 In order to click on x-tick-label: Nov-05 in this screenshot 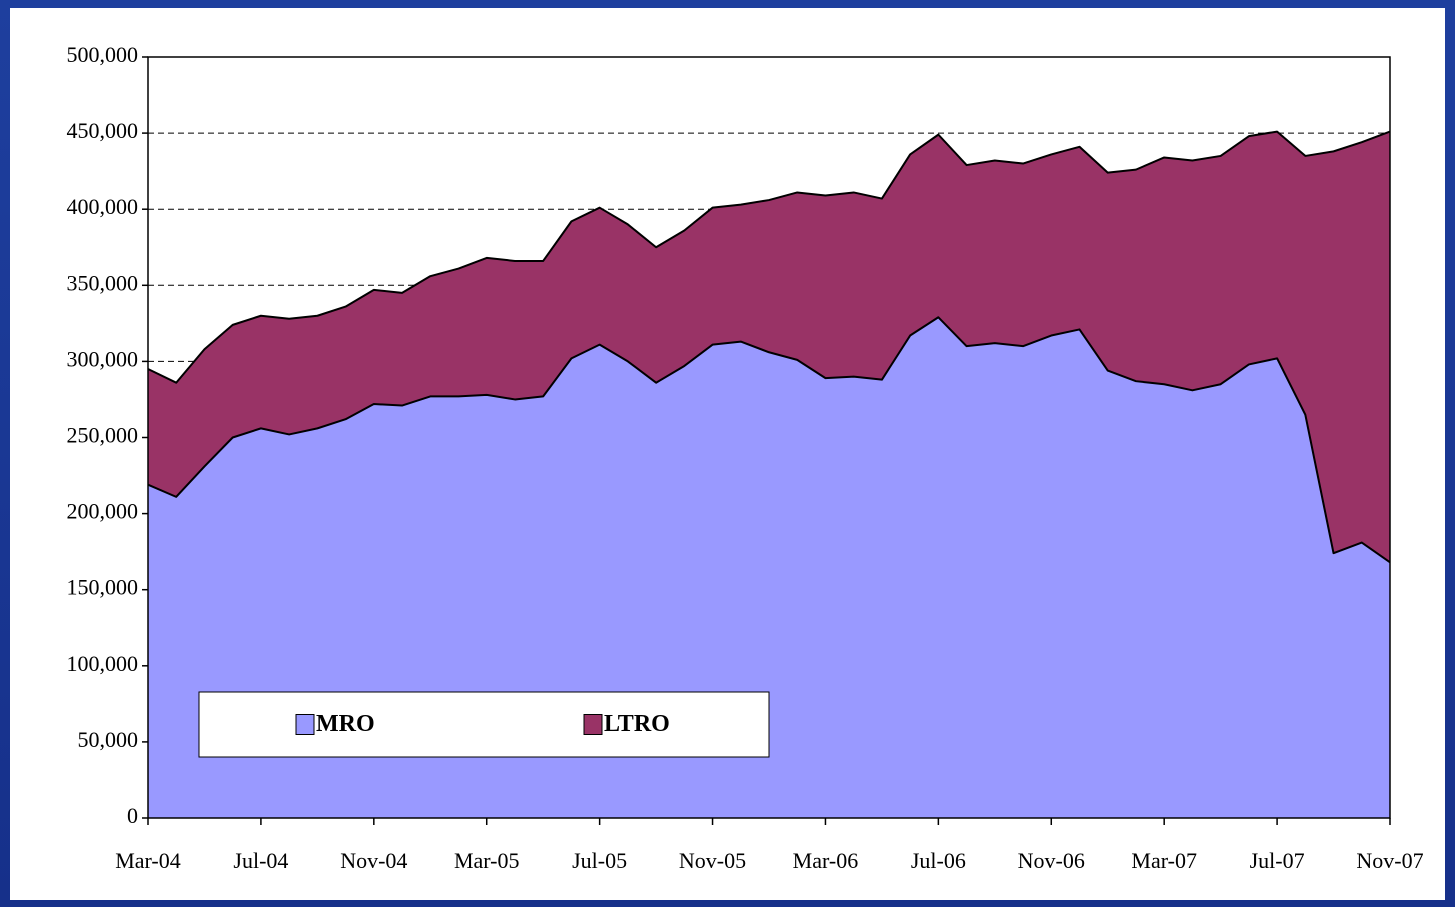, I will do `click(712, 860)`.